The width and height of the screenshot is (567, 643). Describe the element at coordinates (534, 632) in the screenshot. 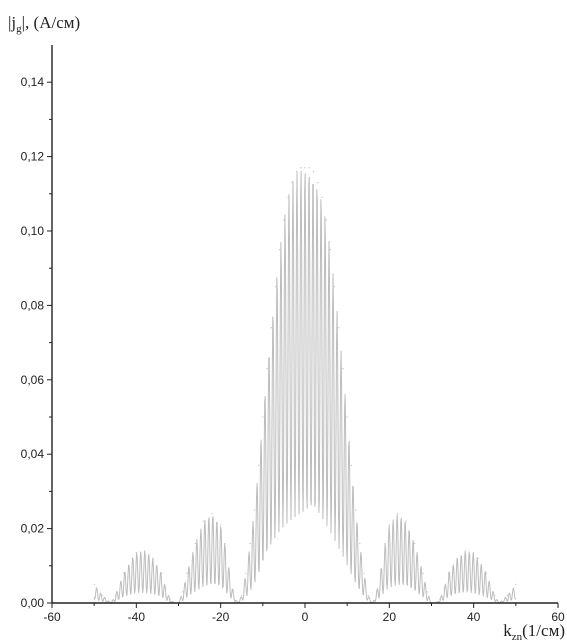

I see `x-axis-title: kzn(1/см)` at that location.